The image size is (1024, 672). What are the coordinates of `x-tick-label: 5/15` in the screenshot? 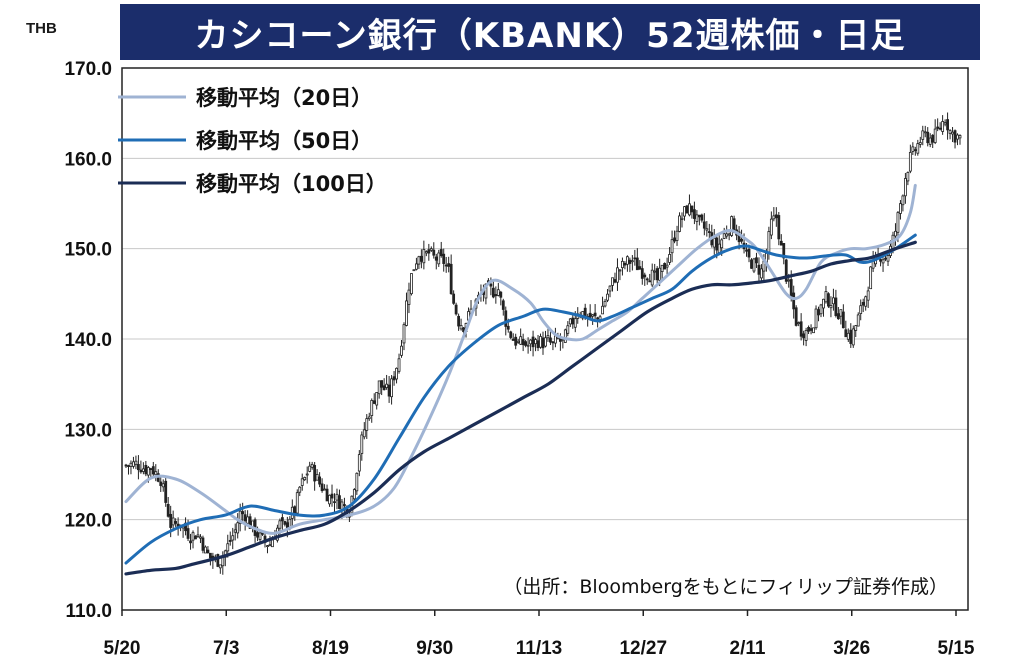 It's located at (956, 648).